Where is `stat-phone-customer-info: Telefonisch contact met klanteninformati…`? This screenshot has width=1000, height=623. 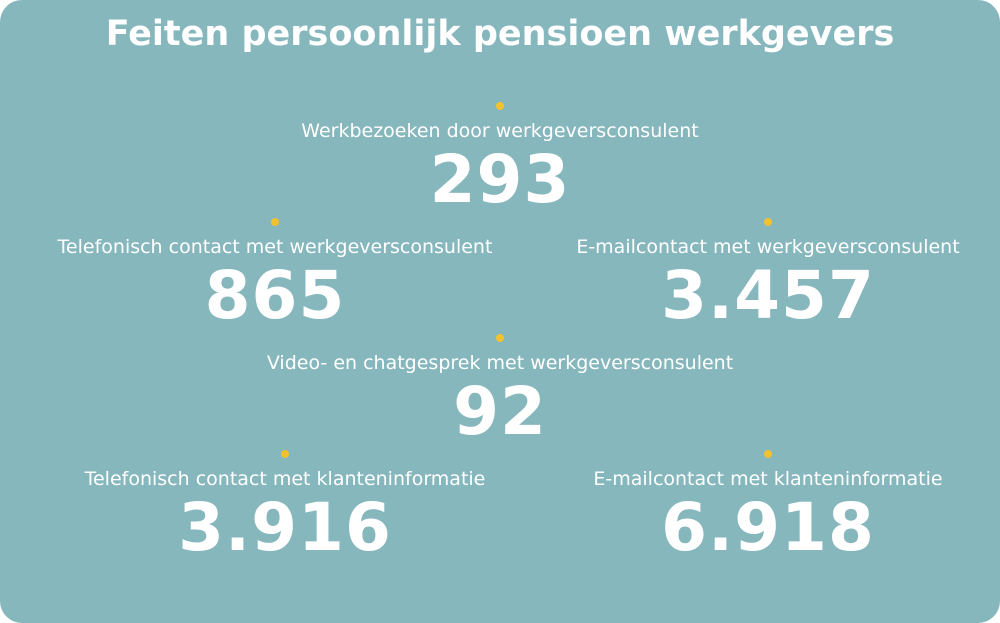
stat-phone-customer-info: Telefonisch contact met klanteninformati… is located at coordinates (285, 507).